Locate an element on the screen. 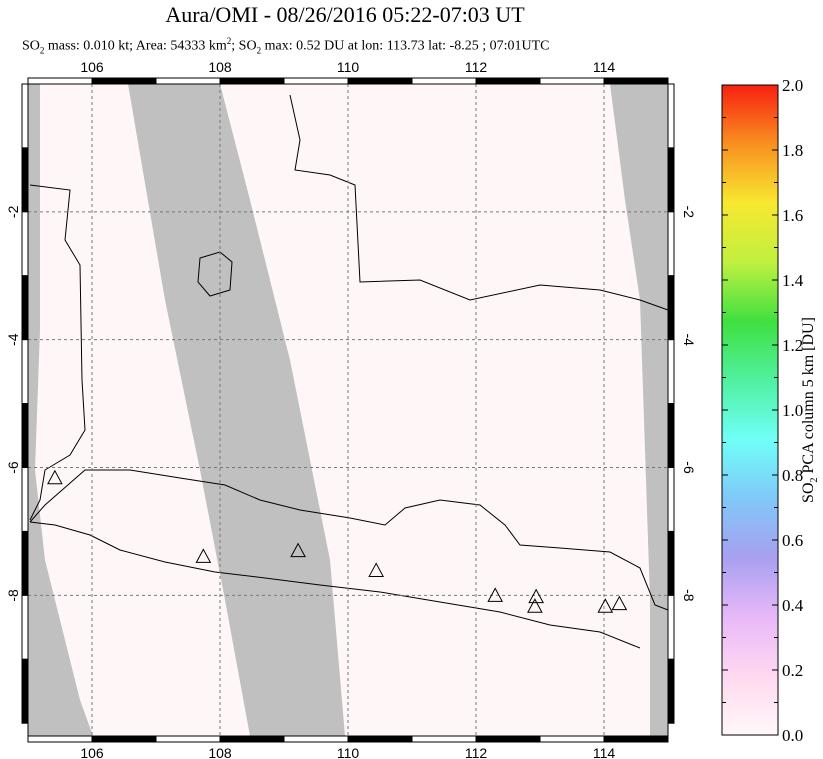  x-tick-label-top: 110 is located at coordinates (348, 67).